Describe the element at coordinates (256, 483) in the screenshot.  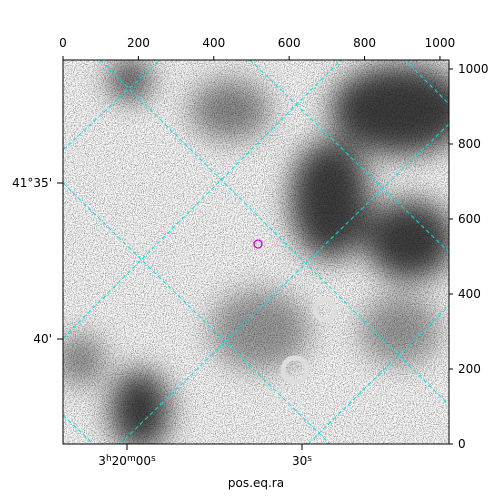
I see `x-axis-label: pos.eq.ra` at that location.